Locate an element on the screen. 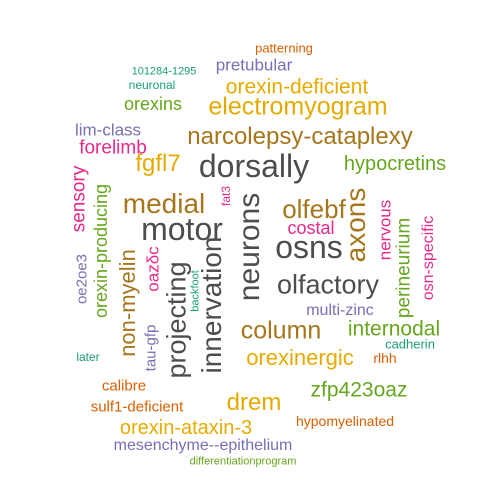 This screenshot has width=500, height=500. word-medial: medial is located at coordinates (164, 203).